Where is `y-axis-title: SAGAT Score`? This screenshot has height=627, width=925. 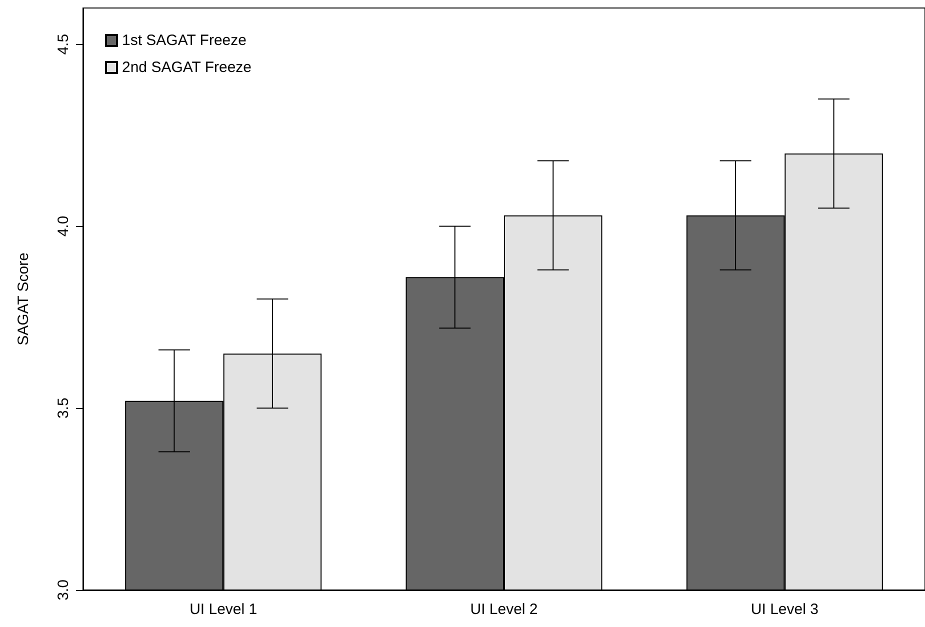
y-axis-title: SAGAT Score is located at coordinates (23, 299).